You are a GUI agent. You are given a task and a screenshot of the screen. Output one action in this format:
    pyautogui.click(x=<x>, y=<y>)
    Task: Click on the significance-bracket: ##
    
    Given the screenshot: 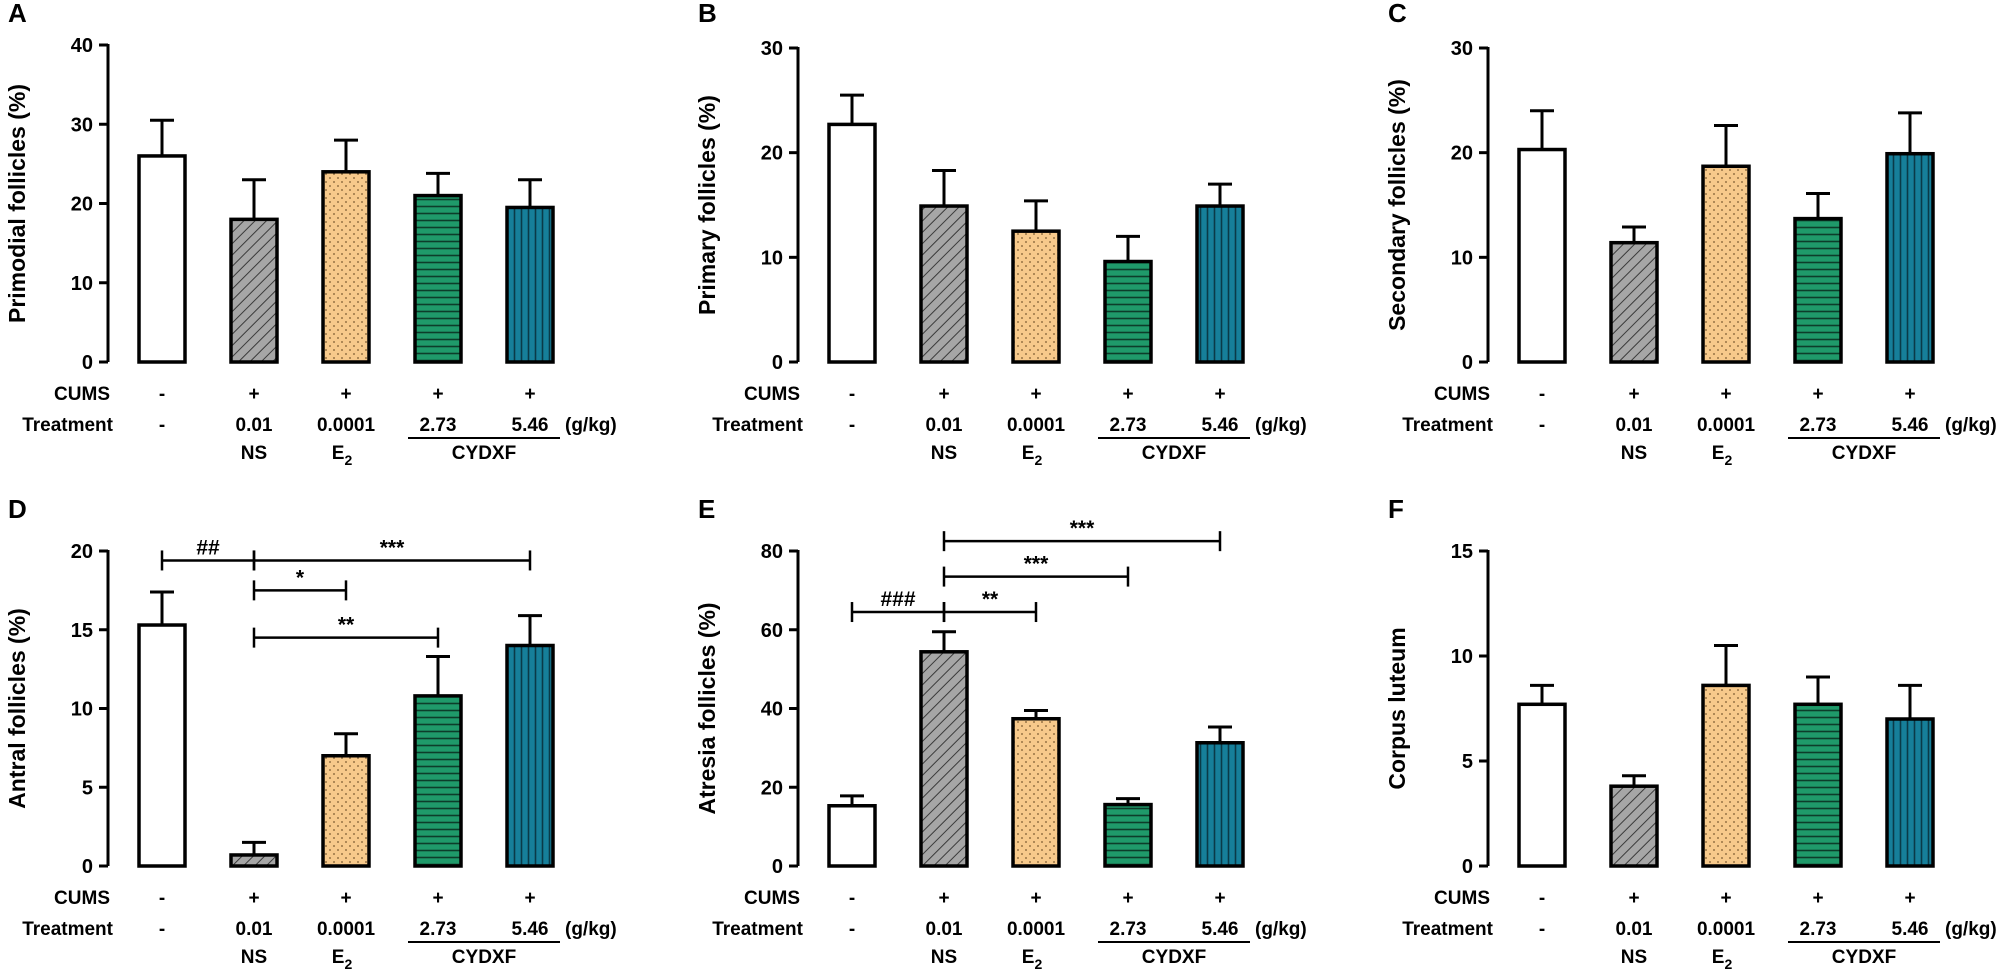 What is the action you would take?
    pyautogui.click(x=208, y=553)
    